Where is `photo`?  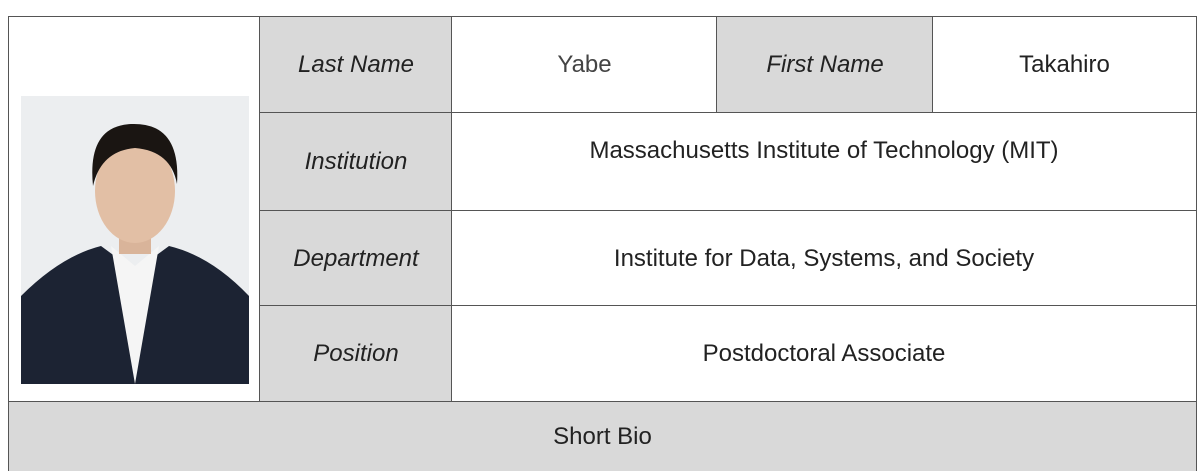 photo is located at coordinates (135, 240).